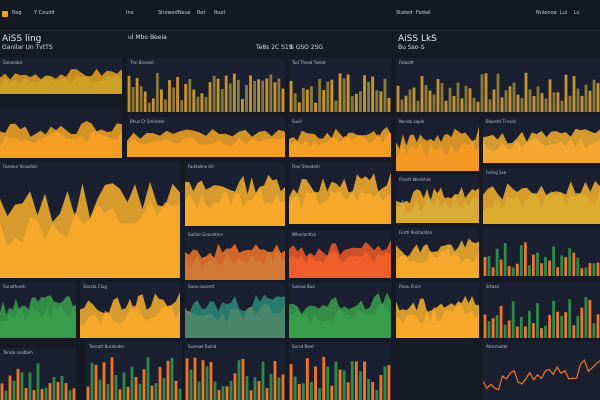 This screenshot has width=600, height=400. I want to click on chart-panel: Suseiwt Bulnd, so click(235, 371).